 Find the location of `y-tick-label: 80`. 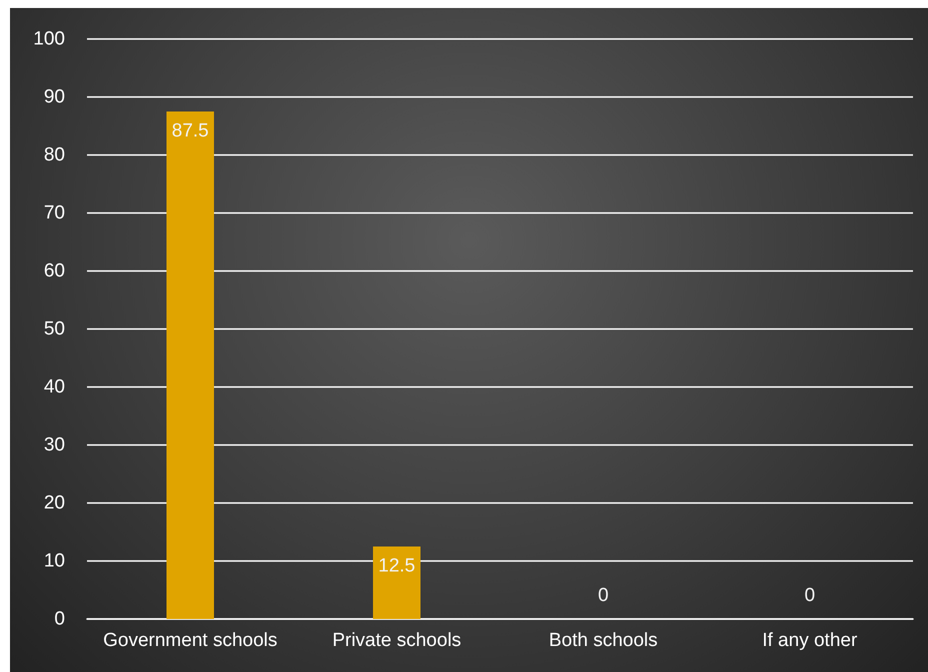

y-tick-label: 80 is located at coordinates (54, 155).